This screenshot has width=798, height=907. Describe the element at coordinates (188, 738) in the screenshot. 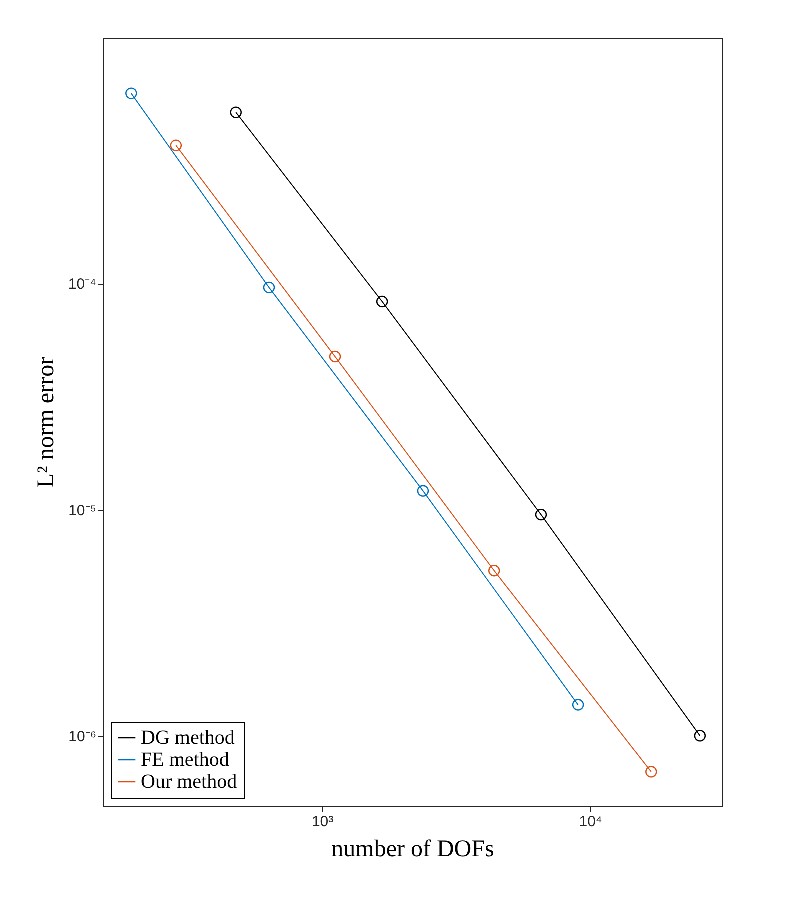

I see `legend-label: DG method` at that location.